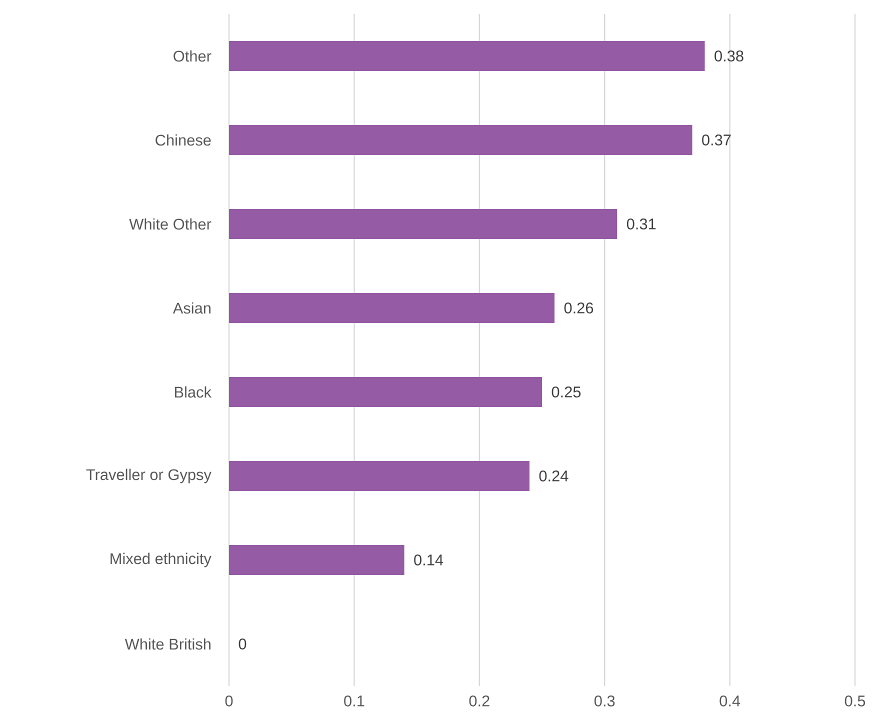 This screenshot has height=726, width=875. Describe the element at coordinates (730, 701) in the screenshot. I see `x-tick-label: 0.4` at that location.